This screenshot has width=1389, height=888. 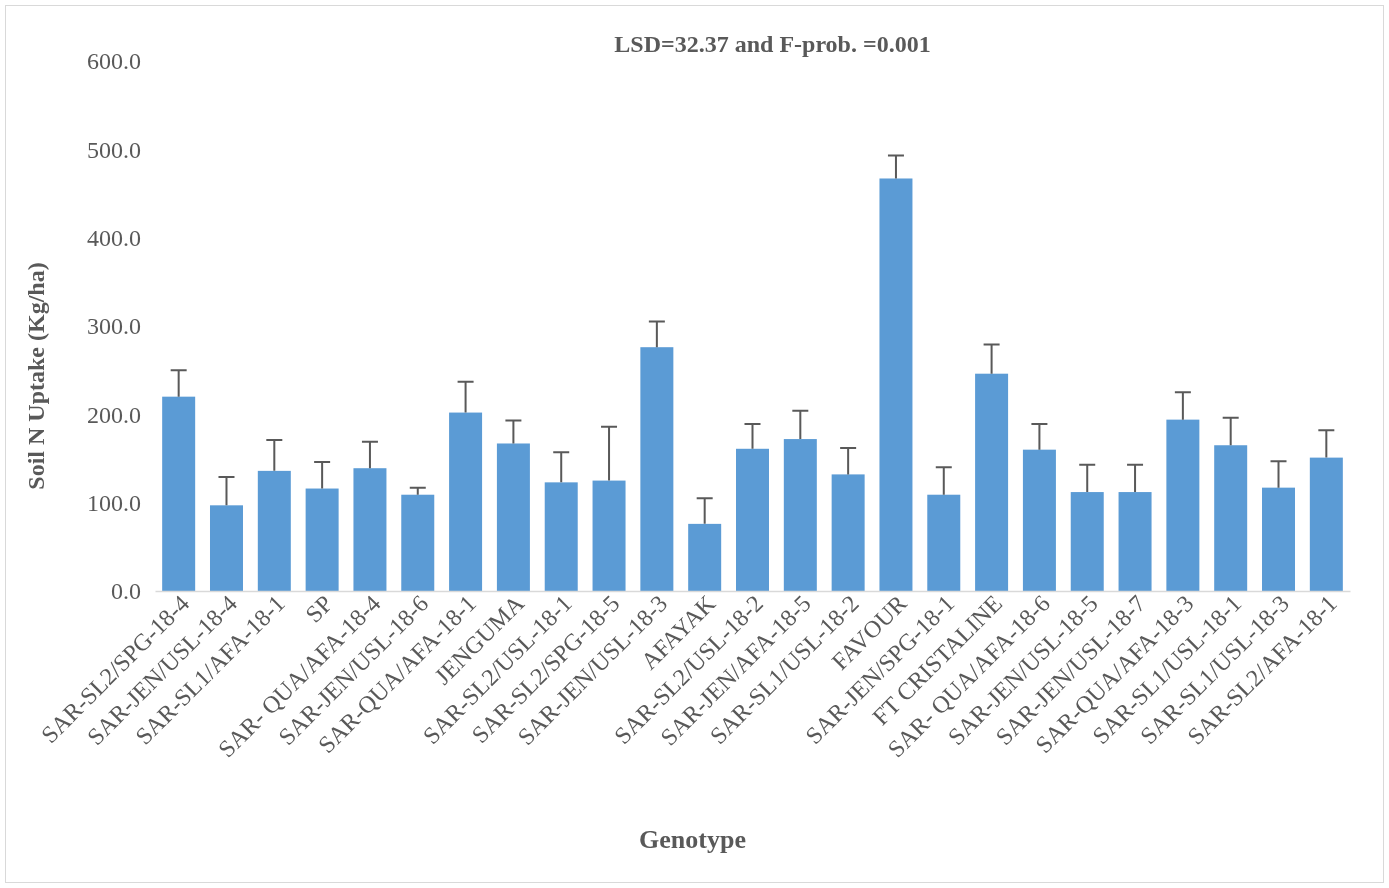 What do you see at coordinates (114, 237) in the screenshot?
I see `y-tick-label: 400.0` at bounding box center [114, 237].